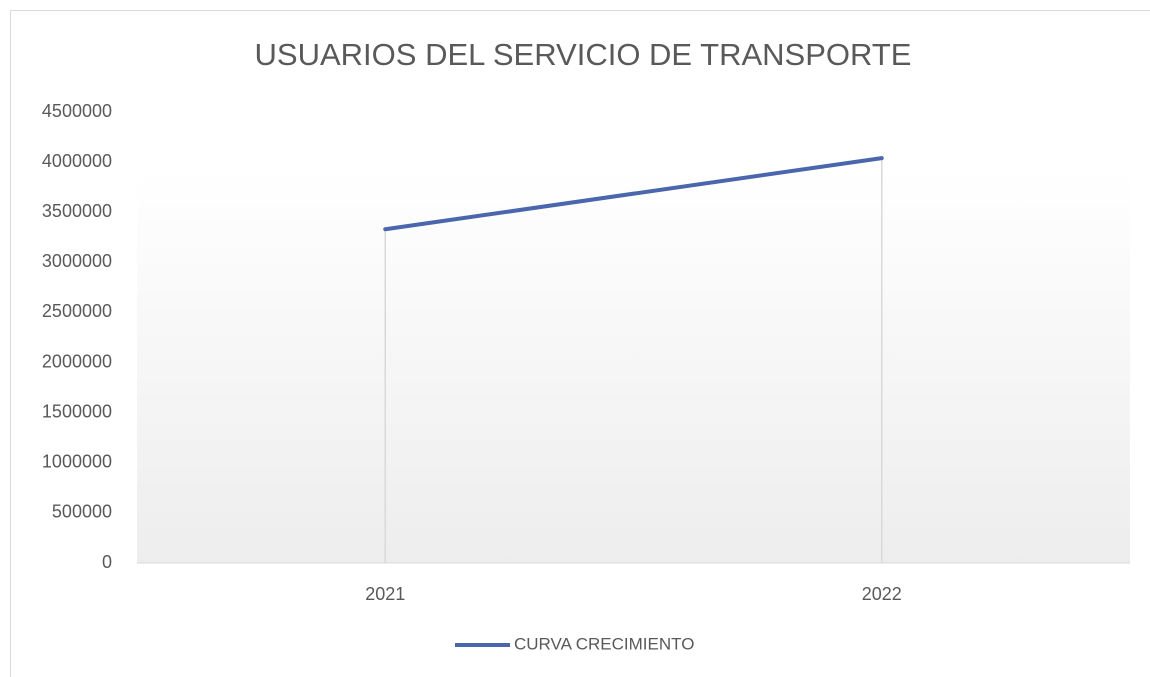  I want to click on y-tick-label: 2500000, so click(77, 311).